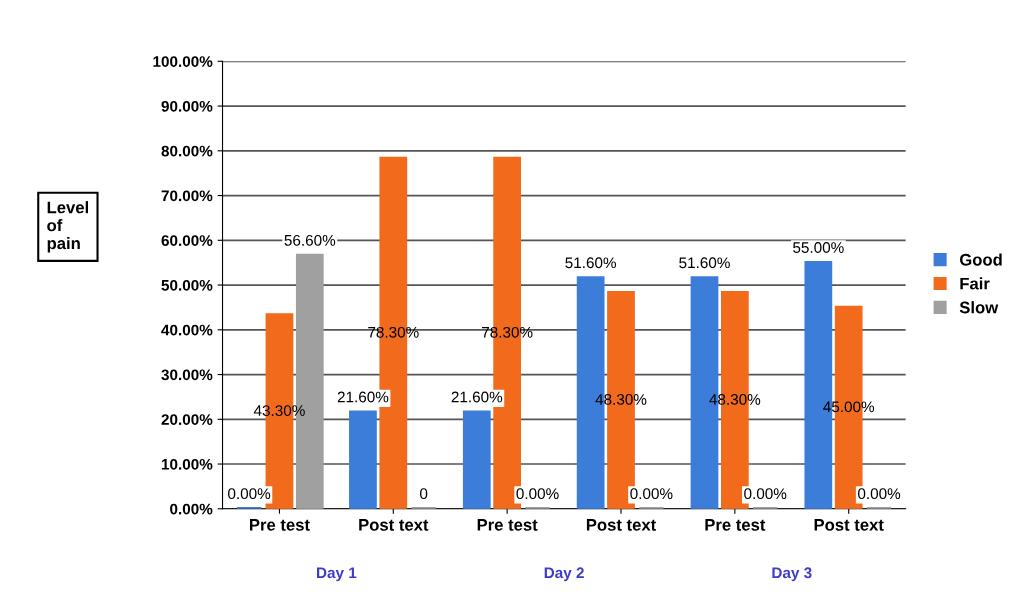  I want to click on y-tick-label: 30.00%, so click(187, 375).